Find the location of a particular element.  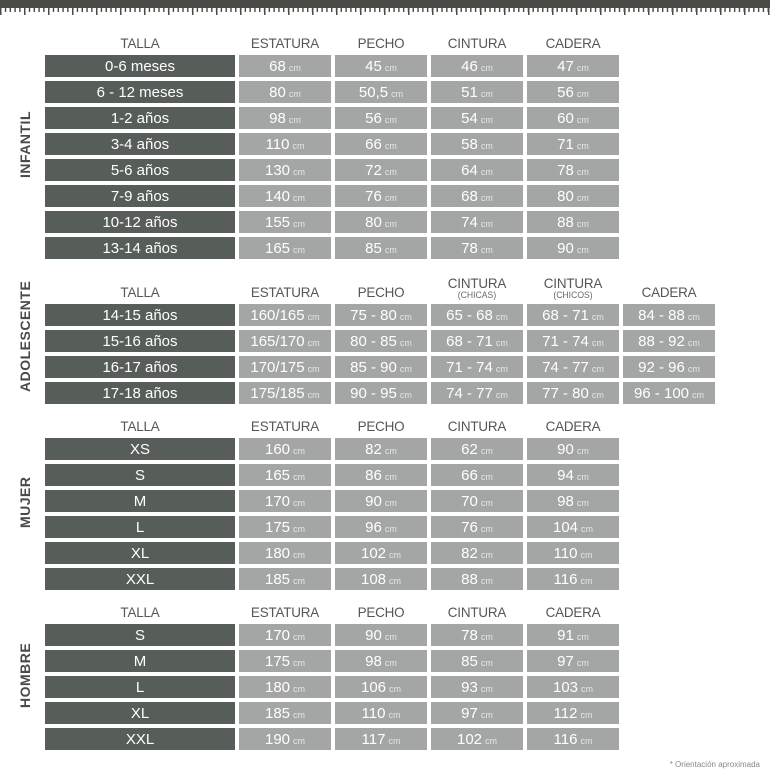

measurement-cell: 80 cm is located at coordinates (381, 222).